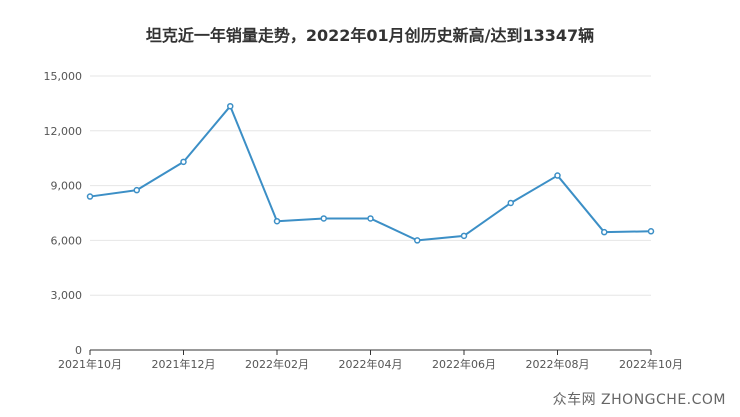  I want to click on chart-title: 坦克近一年销量走势，2022年01月创历史新高/达到13347辆, so click(370, 35).